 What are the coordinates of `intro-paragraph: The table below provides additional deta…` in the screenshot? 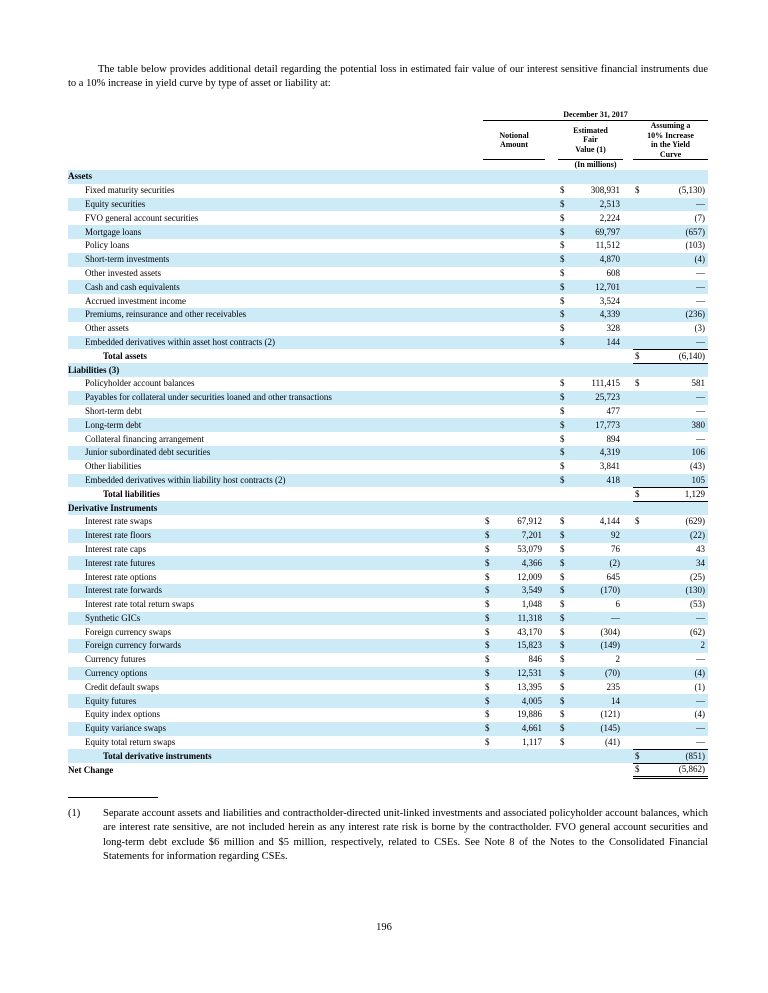 It's located at (388, 76).